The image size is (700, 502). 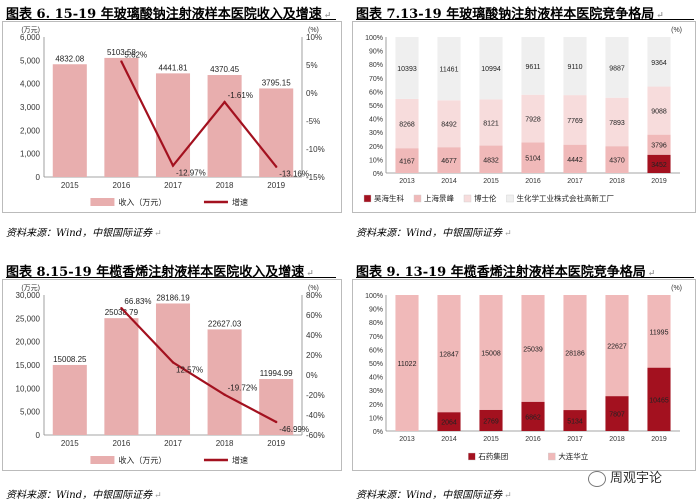 I want to click on segment-label: 7807, so click(x=617, y=415).